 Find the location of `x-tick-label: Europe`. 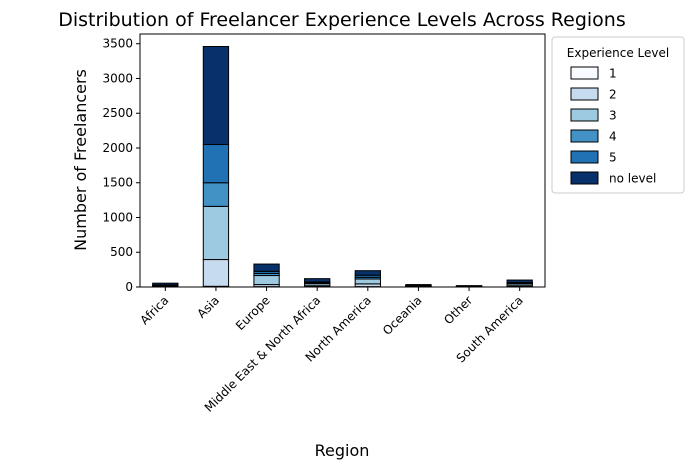

x-tick-label: Europe is located at coordinates (253, 313).